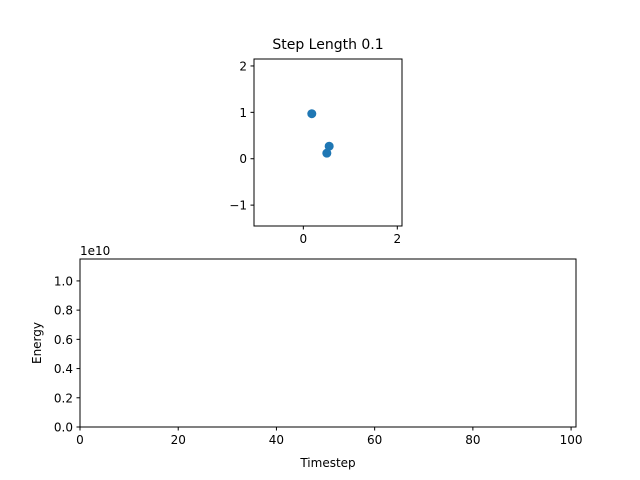 This screenshot has width=640, height=480. I want to click on scatter-points, so click(320, 133).